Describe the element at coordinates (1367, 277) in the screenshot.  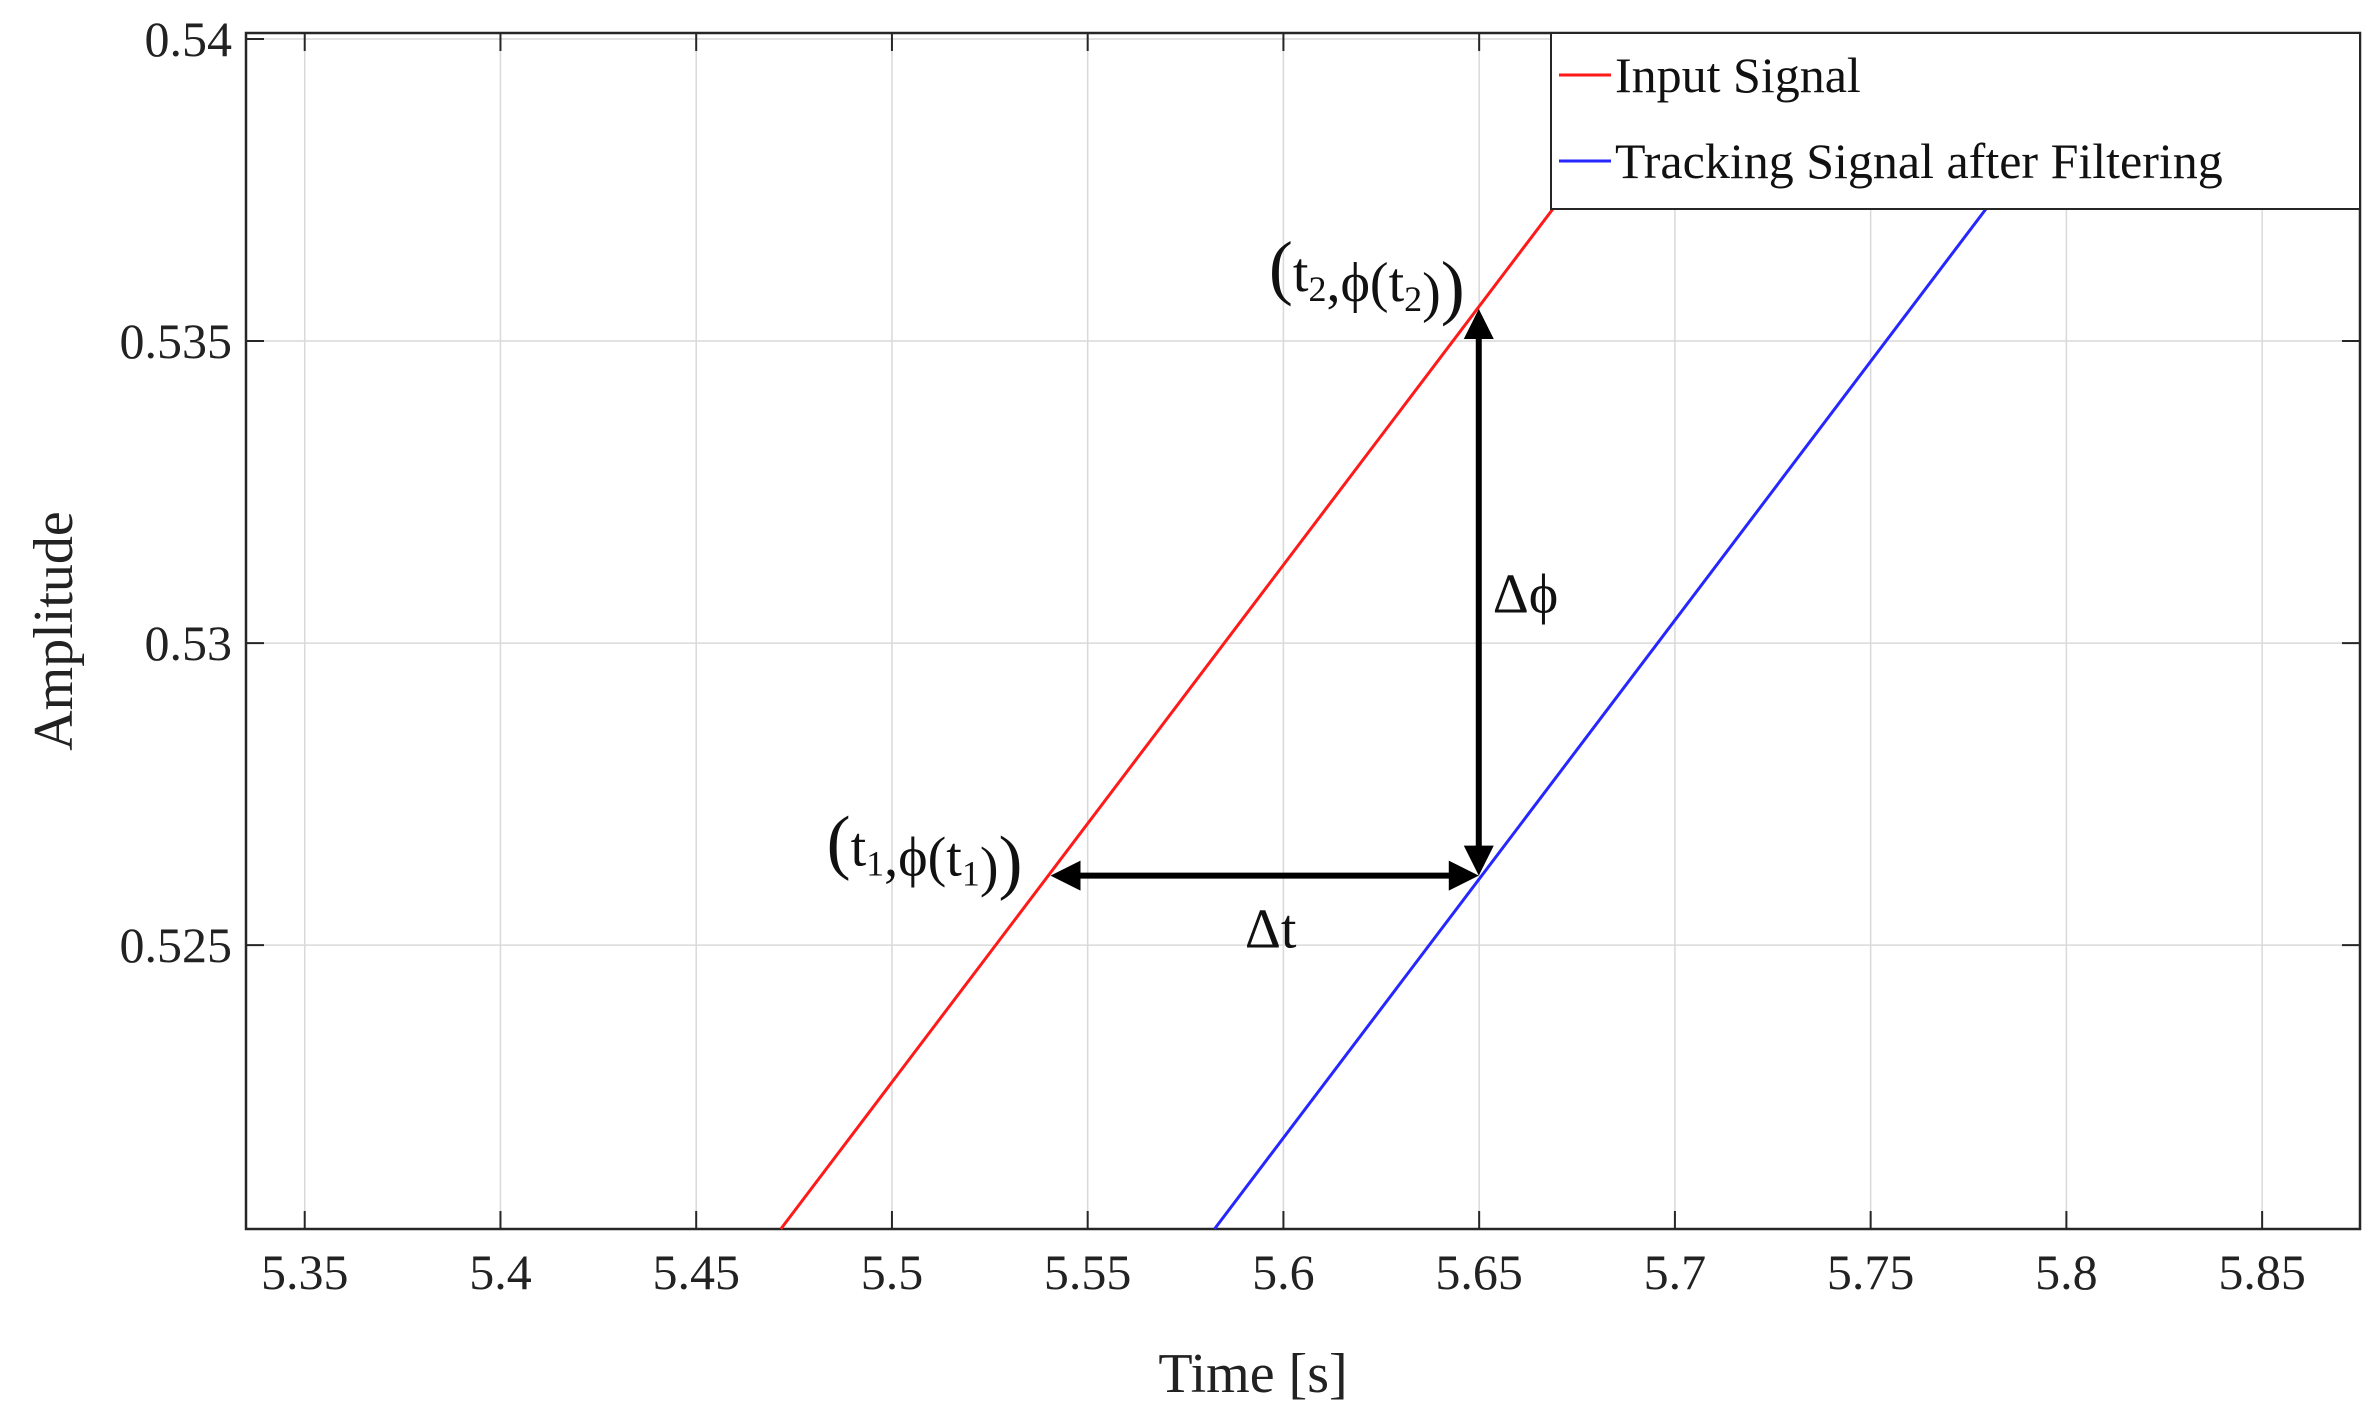
I see `point2-label: (t2,ϕ(t2))` at that location.